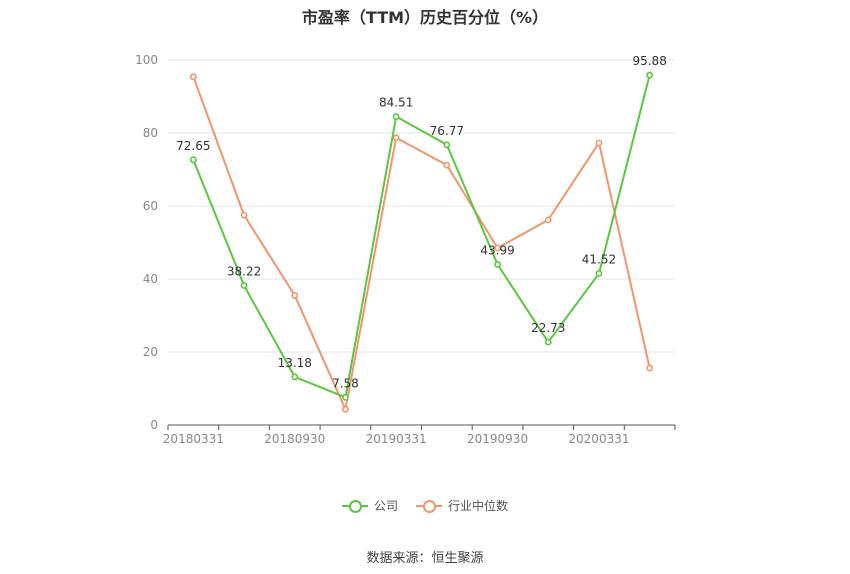 The image size is (850, 574). Describe the element at coordinates (548, 328) in the screenshot. I see `data-label: 22.73` at that location.